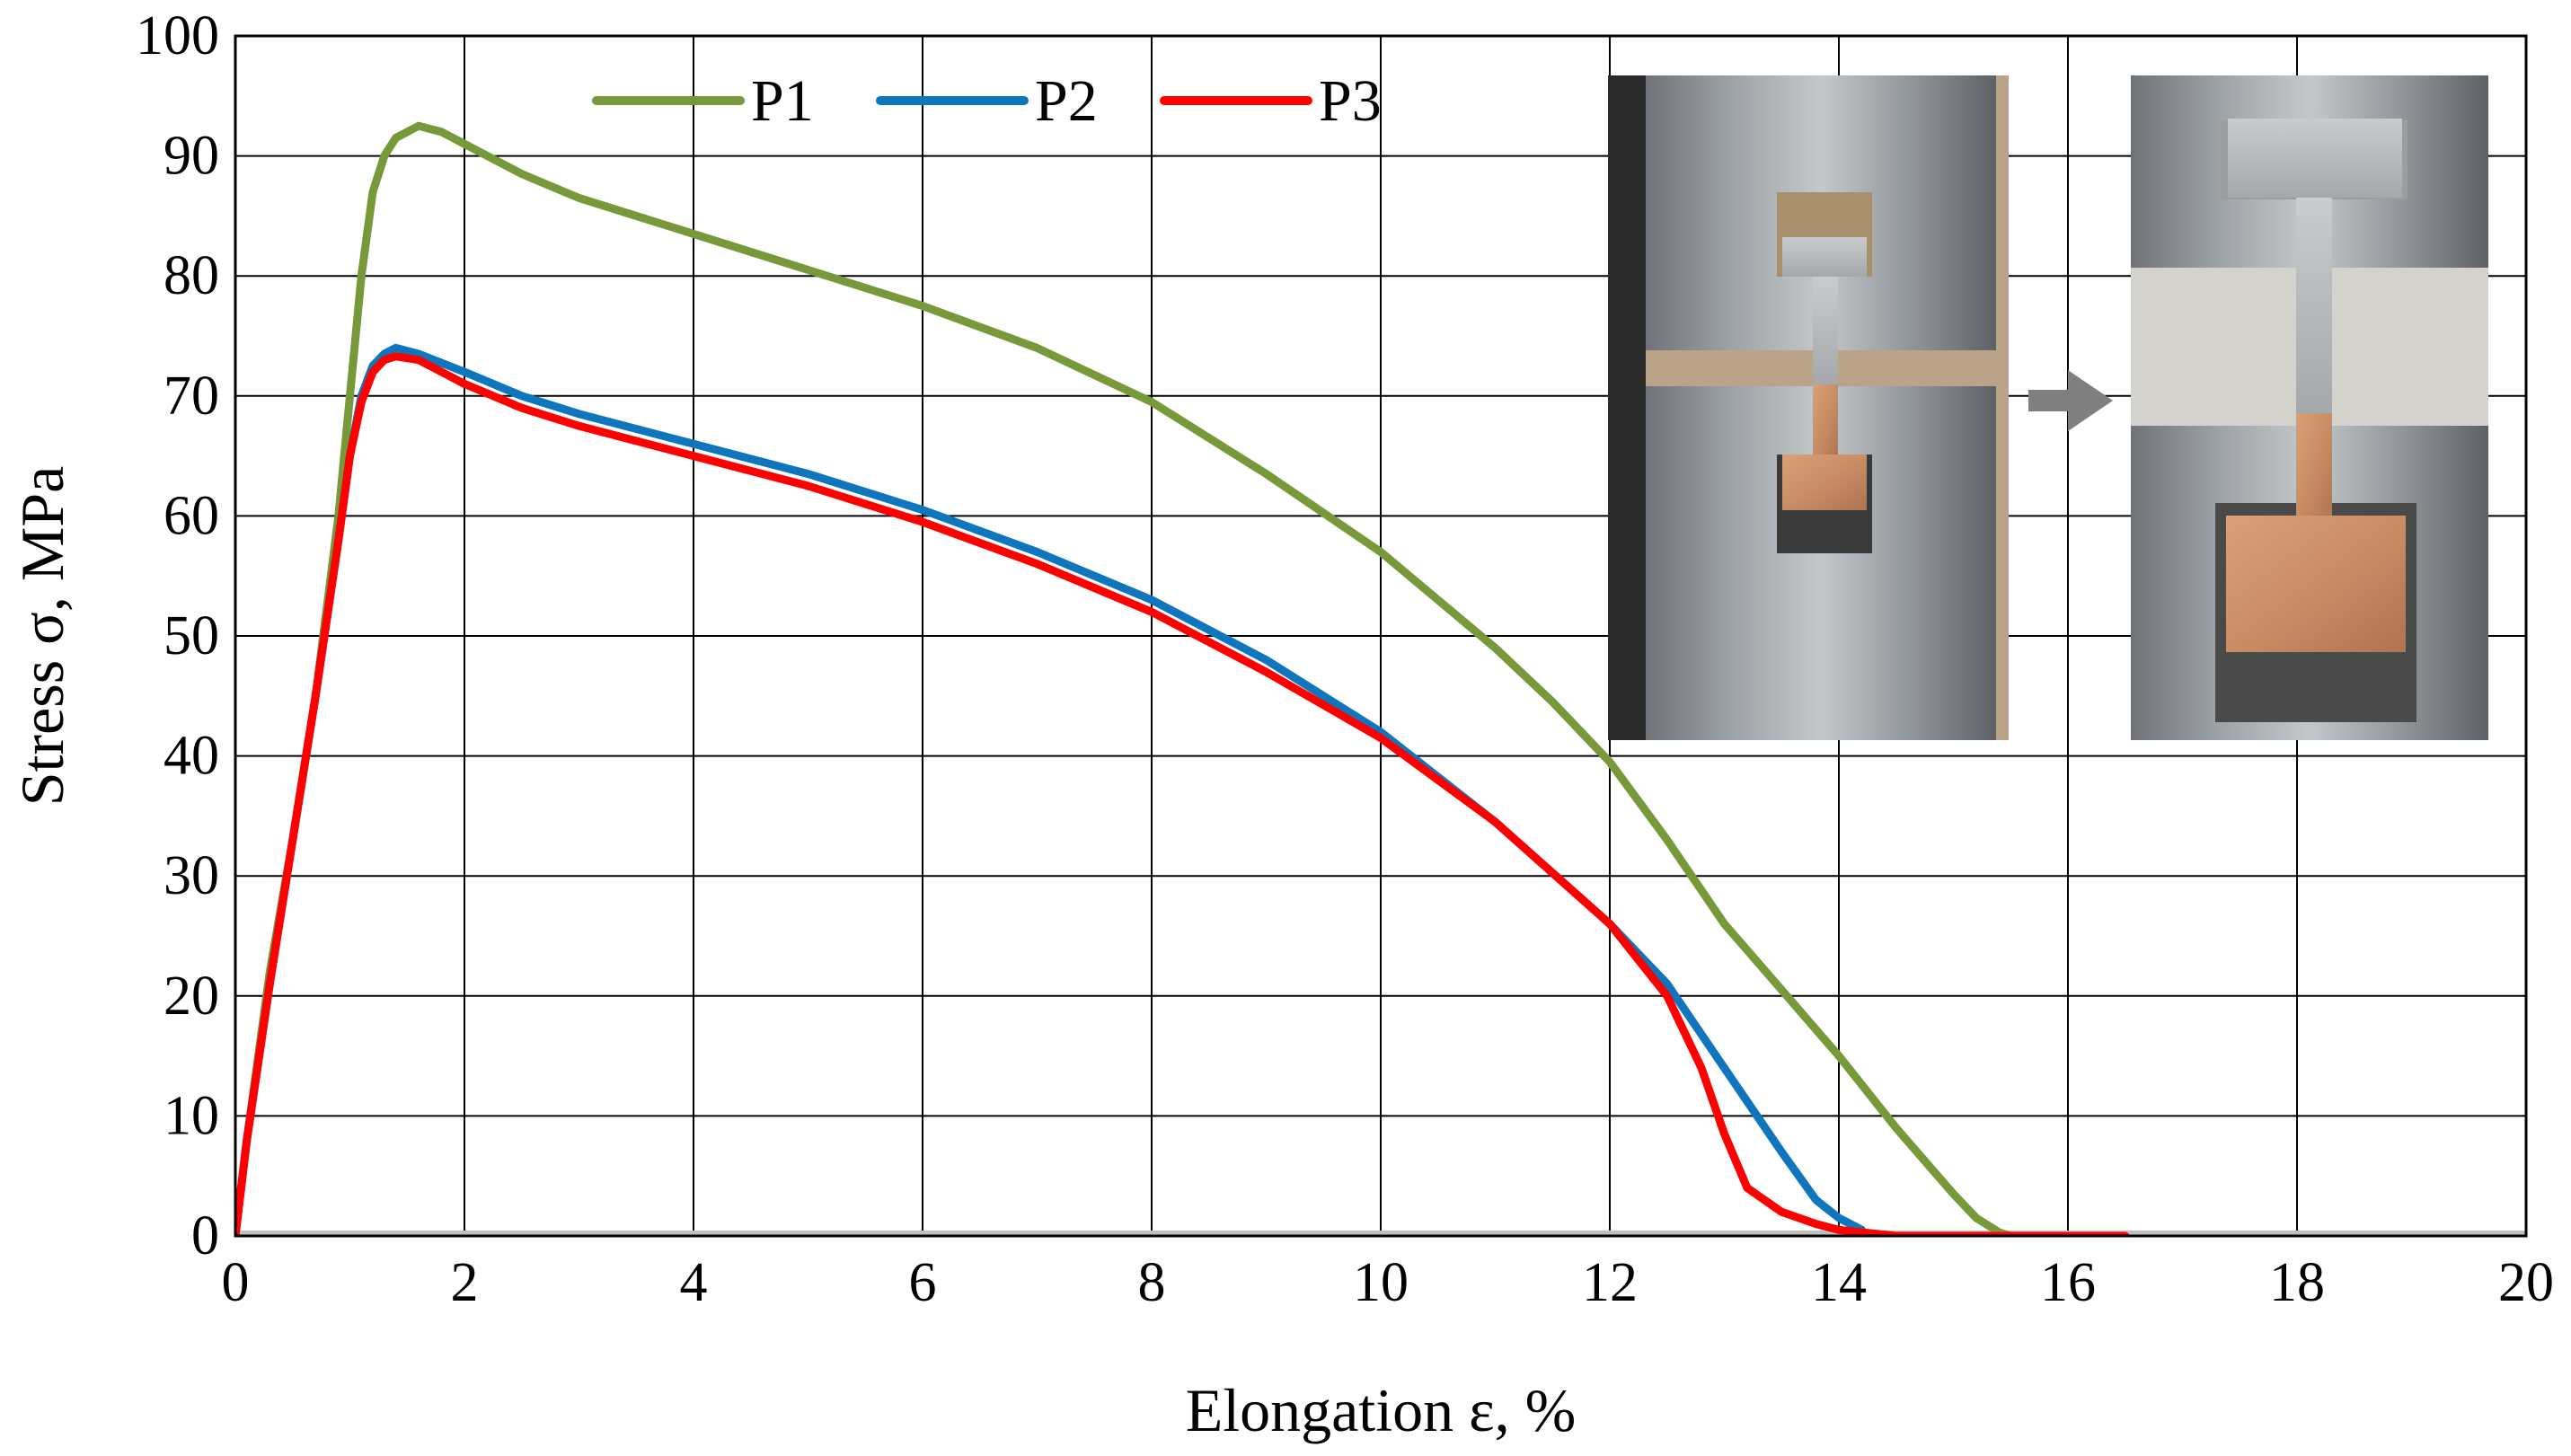 This screenshot has height=1456, width=2571. Describe the element at coordinates (42, 636) in the screenshot. I see `y-axis-title: Stress σ, MPa` at that location.